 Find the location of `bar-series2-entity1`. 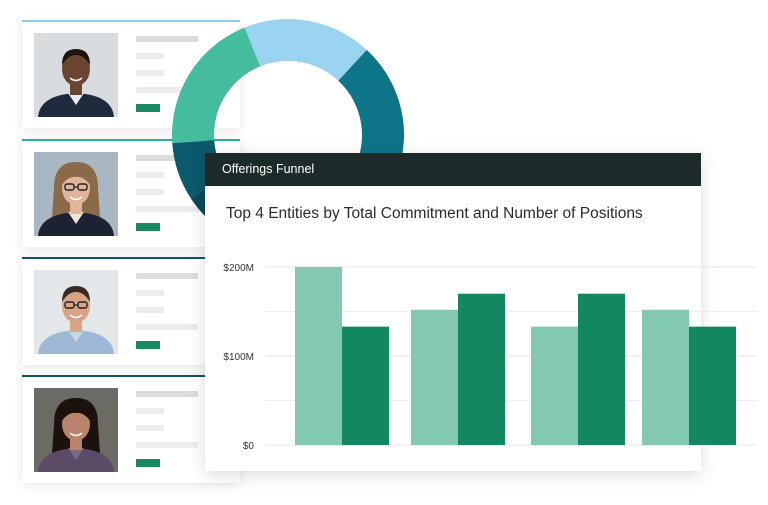

bar-series2-entity1 is located at coordinates (365, 385).